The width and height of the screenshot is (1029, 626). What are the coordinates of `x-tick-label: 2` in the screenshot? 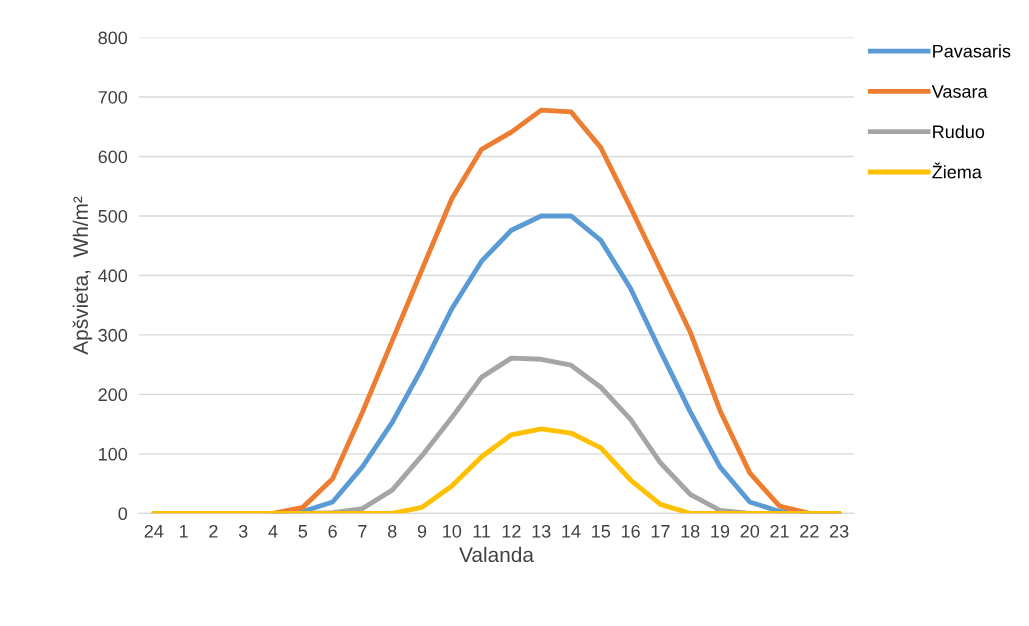 It's located at (213, 531).